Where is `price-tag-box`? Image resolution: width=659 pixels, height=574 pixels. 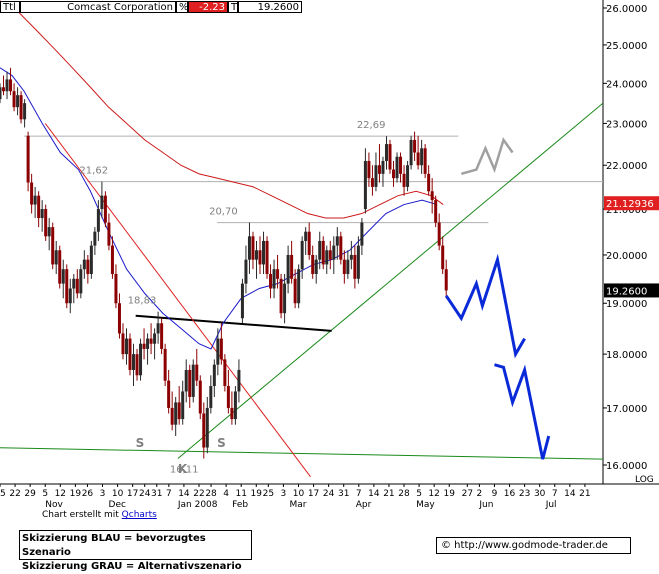
price-tag-box is located at coordinates (631, 203).